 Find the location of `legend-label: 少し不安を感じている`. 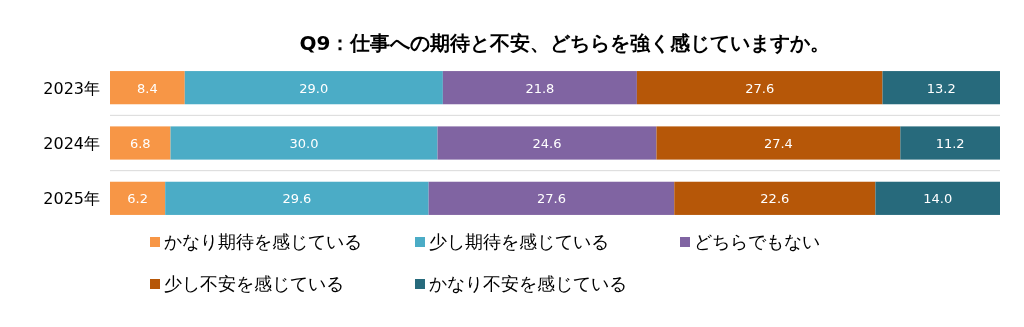

legend-label: 少し不安を感じている is located at coordinates (254, 283).